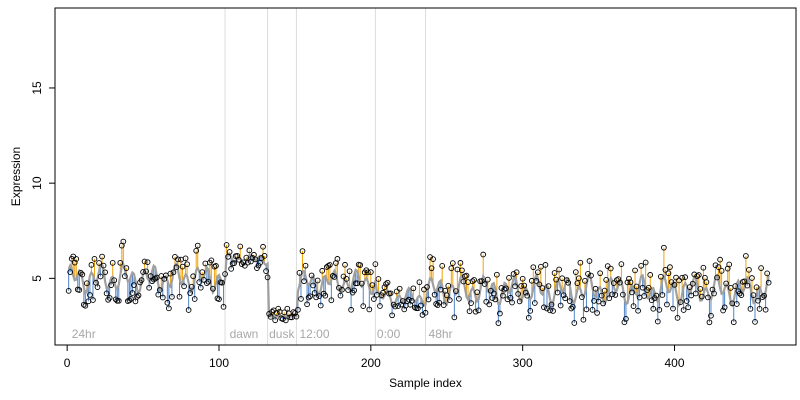 Image resolution: width=800 pixels, height=400 pixels. What do you see at coordinates (244, 334) in the screenshot?
I see `phase-label: dawn` at bounding box center [244, 334].